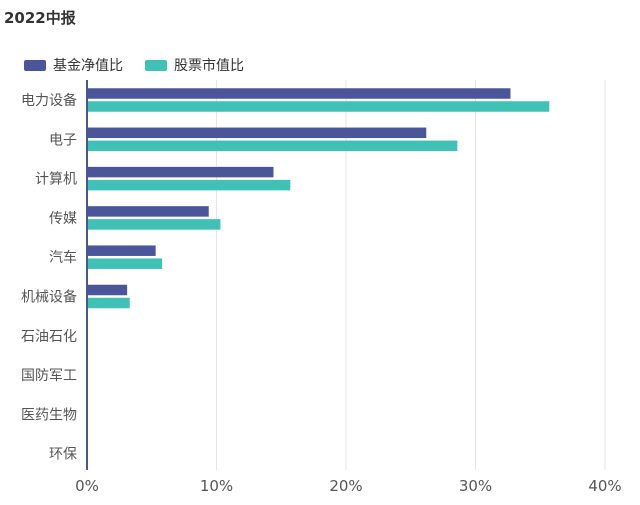 The height and width of the screenshot is (505, 640). I want to click on category-label-2: 电子, so click(63, 140).